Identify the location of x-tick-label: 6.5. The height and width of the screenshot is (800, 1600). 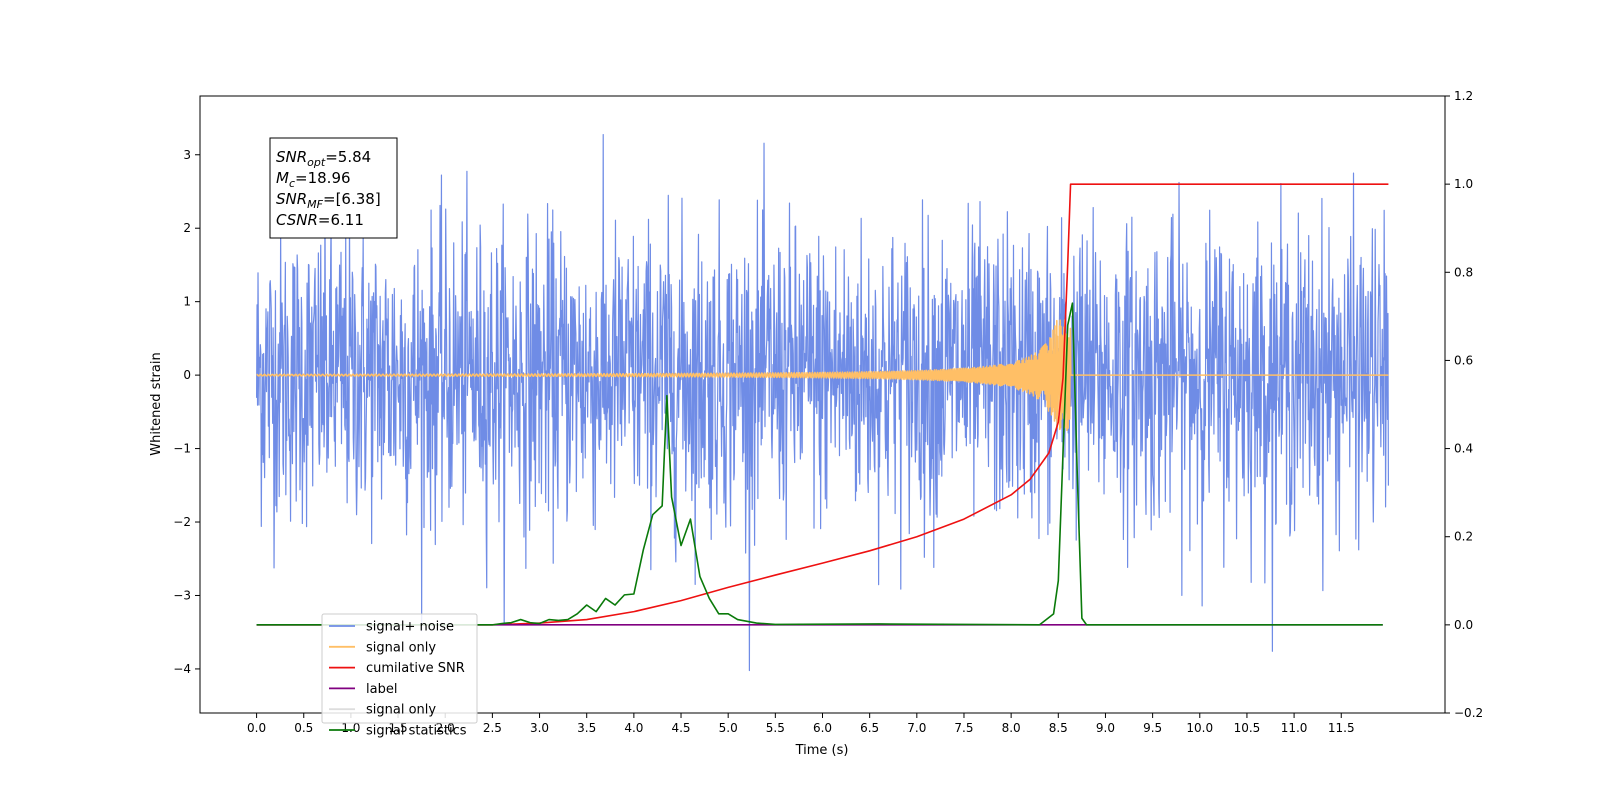
(869, 728).